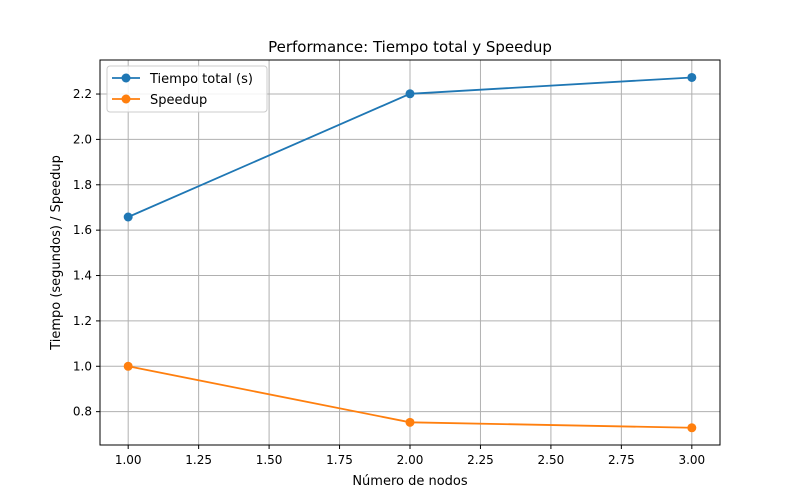  I want to click on y-tick-label: 2.2, so click(82, 94).